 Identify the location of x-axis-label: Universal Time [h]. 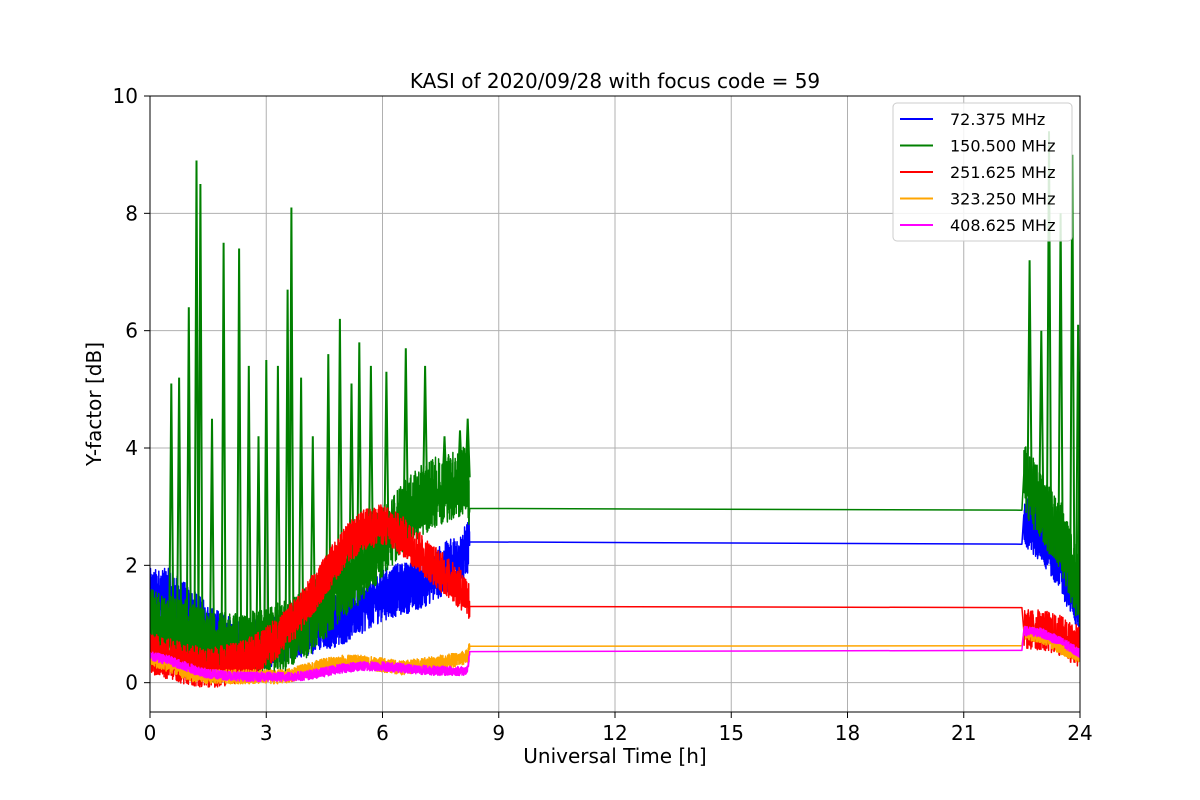
(614, 756).